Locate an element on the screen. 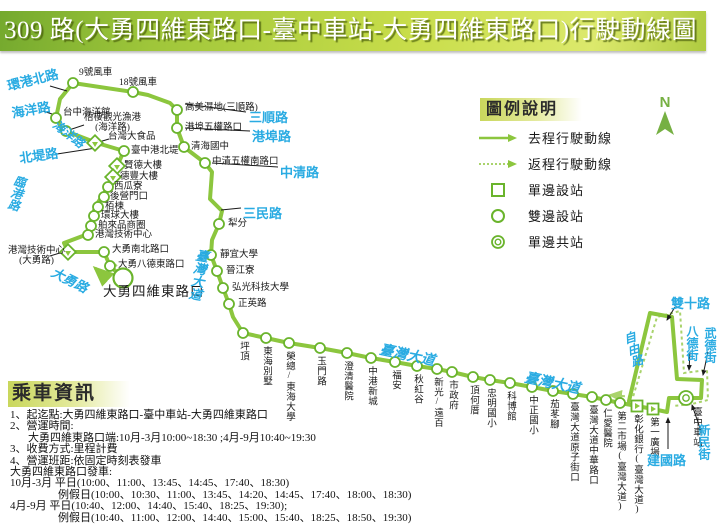  station-label: 德豐大樓 is located at coordinates (139, 177).